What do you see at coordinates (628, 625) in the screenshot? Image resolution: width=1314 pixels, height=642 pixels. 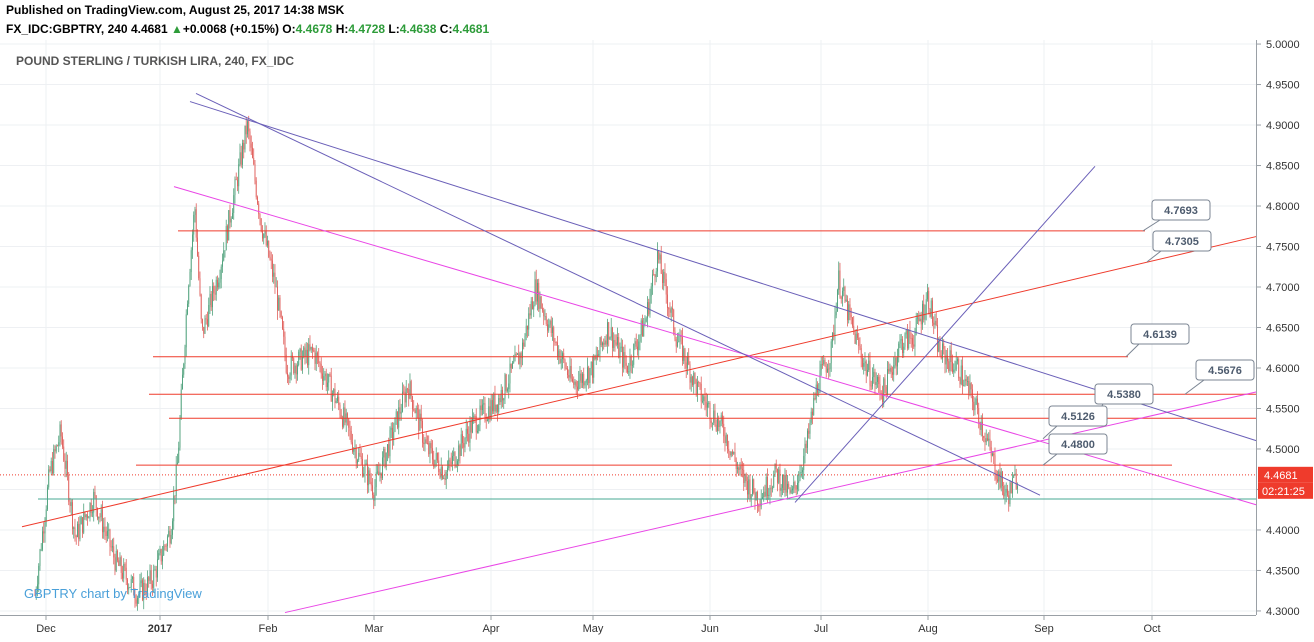 I see `time-axis: Dec 2017 Feb Mar Apr May Jun Jul Aug Sep Oct` at bounding box center [628, 625].